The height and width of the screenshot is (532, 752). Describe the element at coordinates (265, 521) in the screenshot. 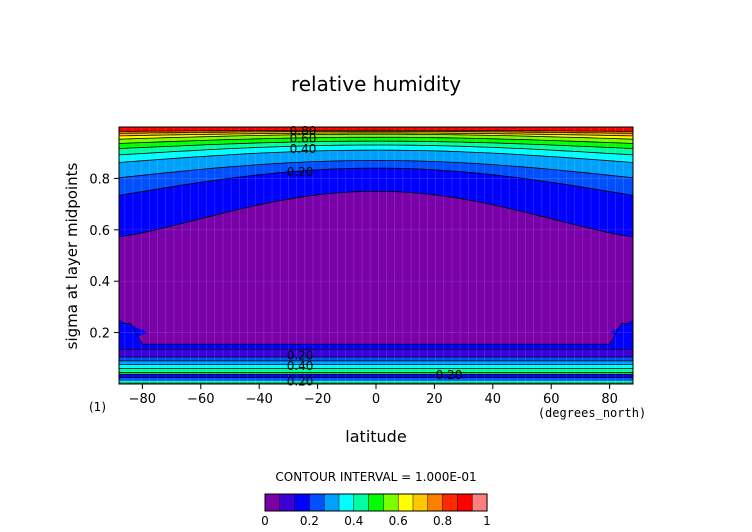

I see `colorbar-tick-label: 0` at that location.